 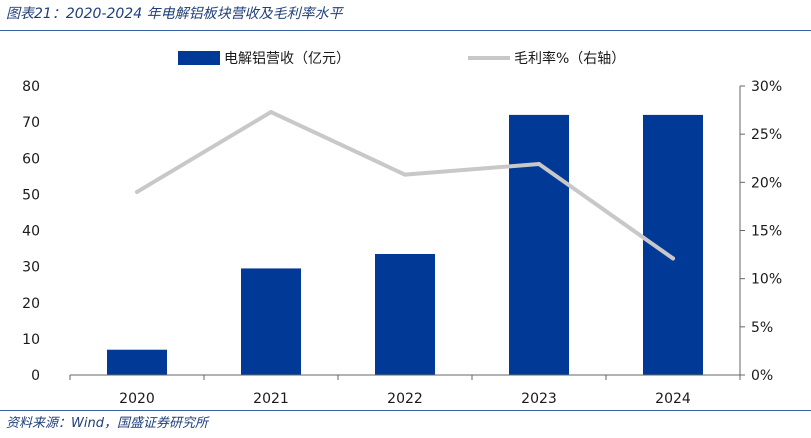 What do you see at coordinates (766, 135) in the screenshot?
I see `y2-tick-label: 25%` at bounding box center [766, 135].